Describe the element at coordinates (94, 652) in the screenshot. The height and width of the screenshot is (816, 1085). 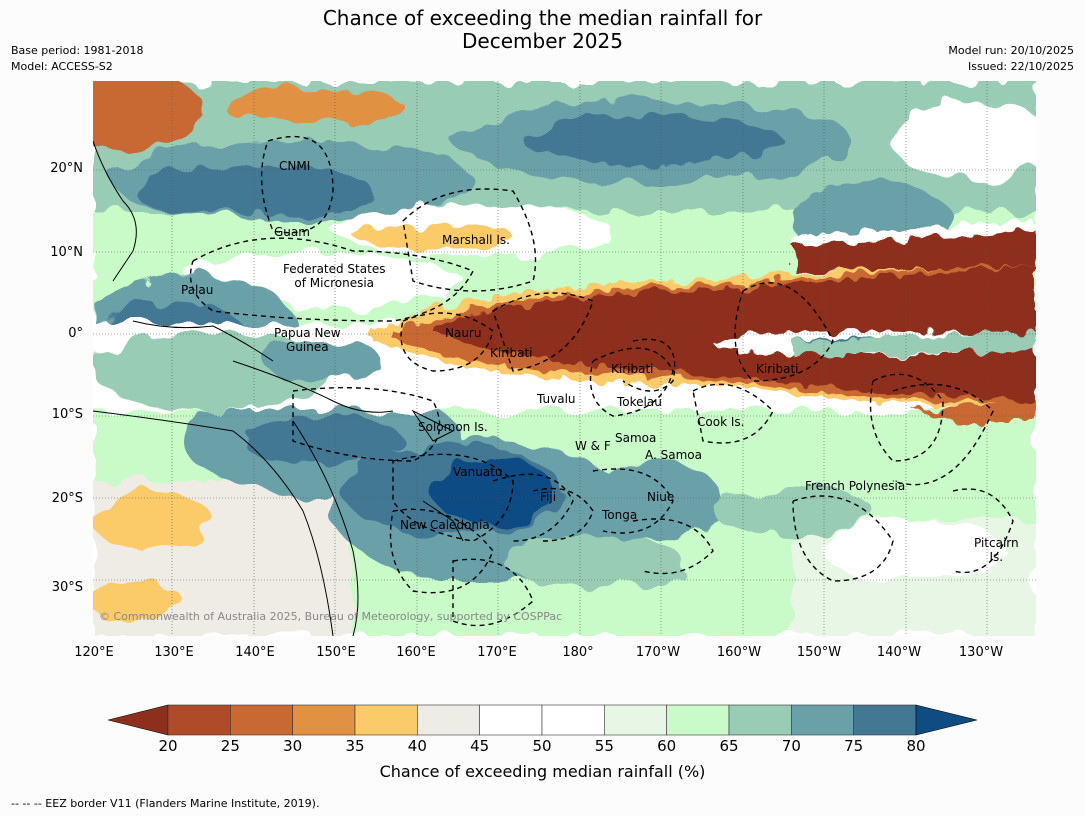
I see `lon-label-120e: 120°E` at that location.